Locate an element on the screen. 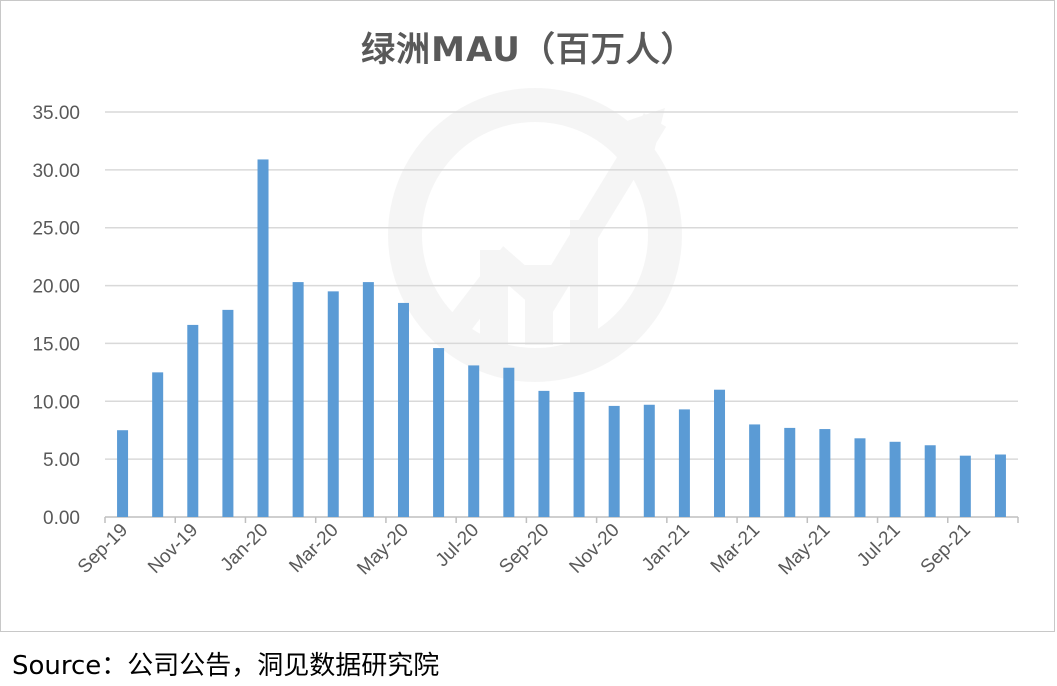 The height and width of the screenshot is (686, 1057). y-tick-label: 10.00 is located at coordinates (56, 402).